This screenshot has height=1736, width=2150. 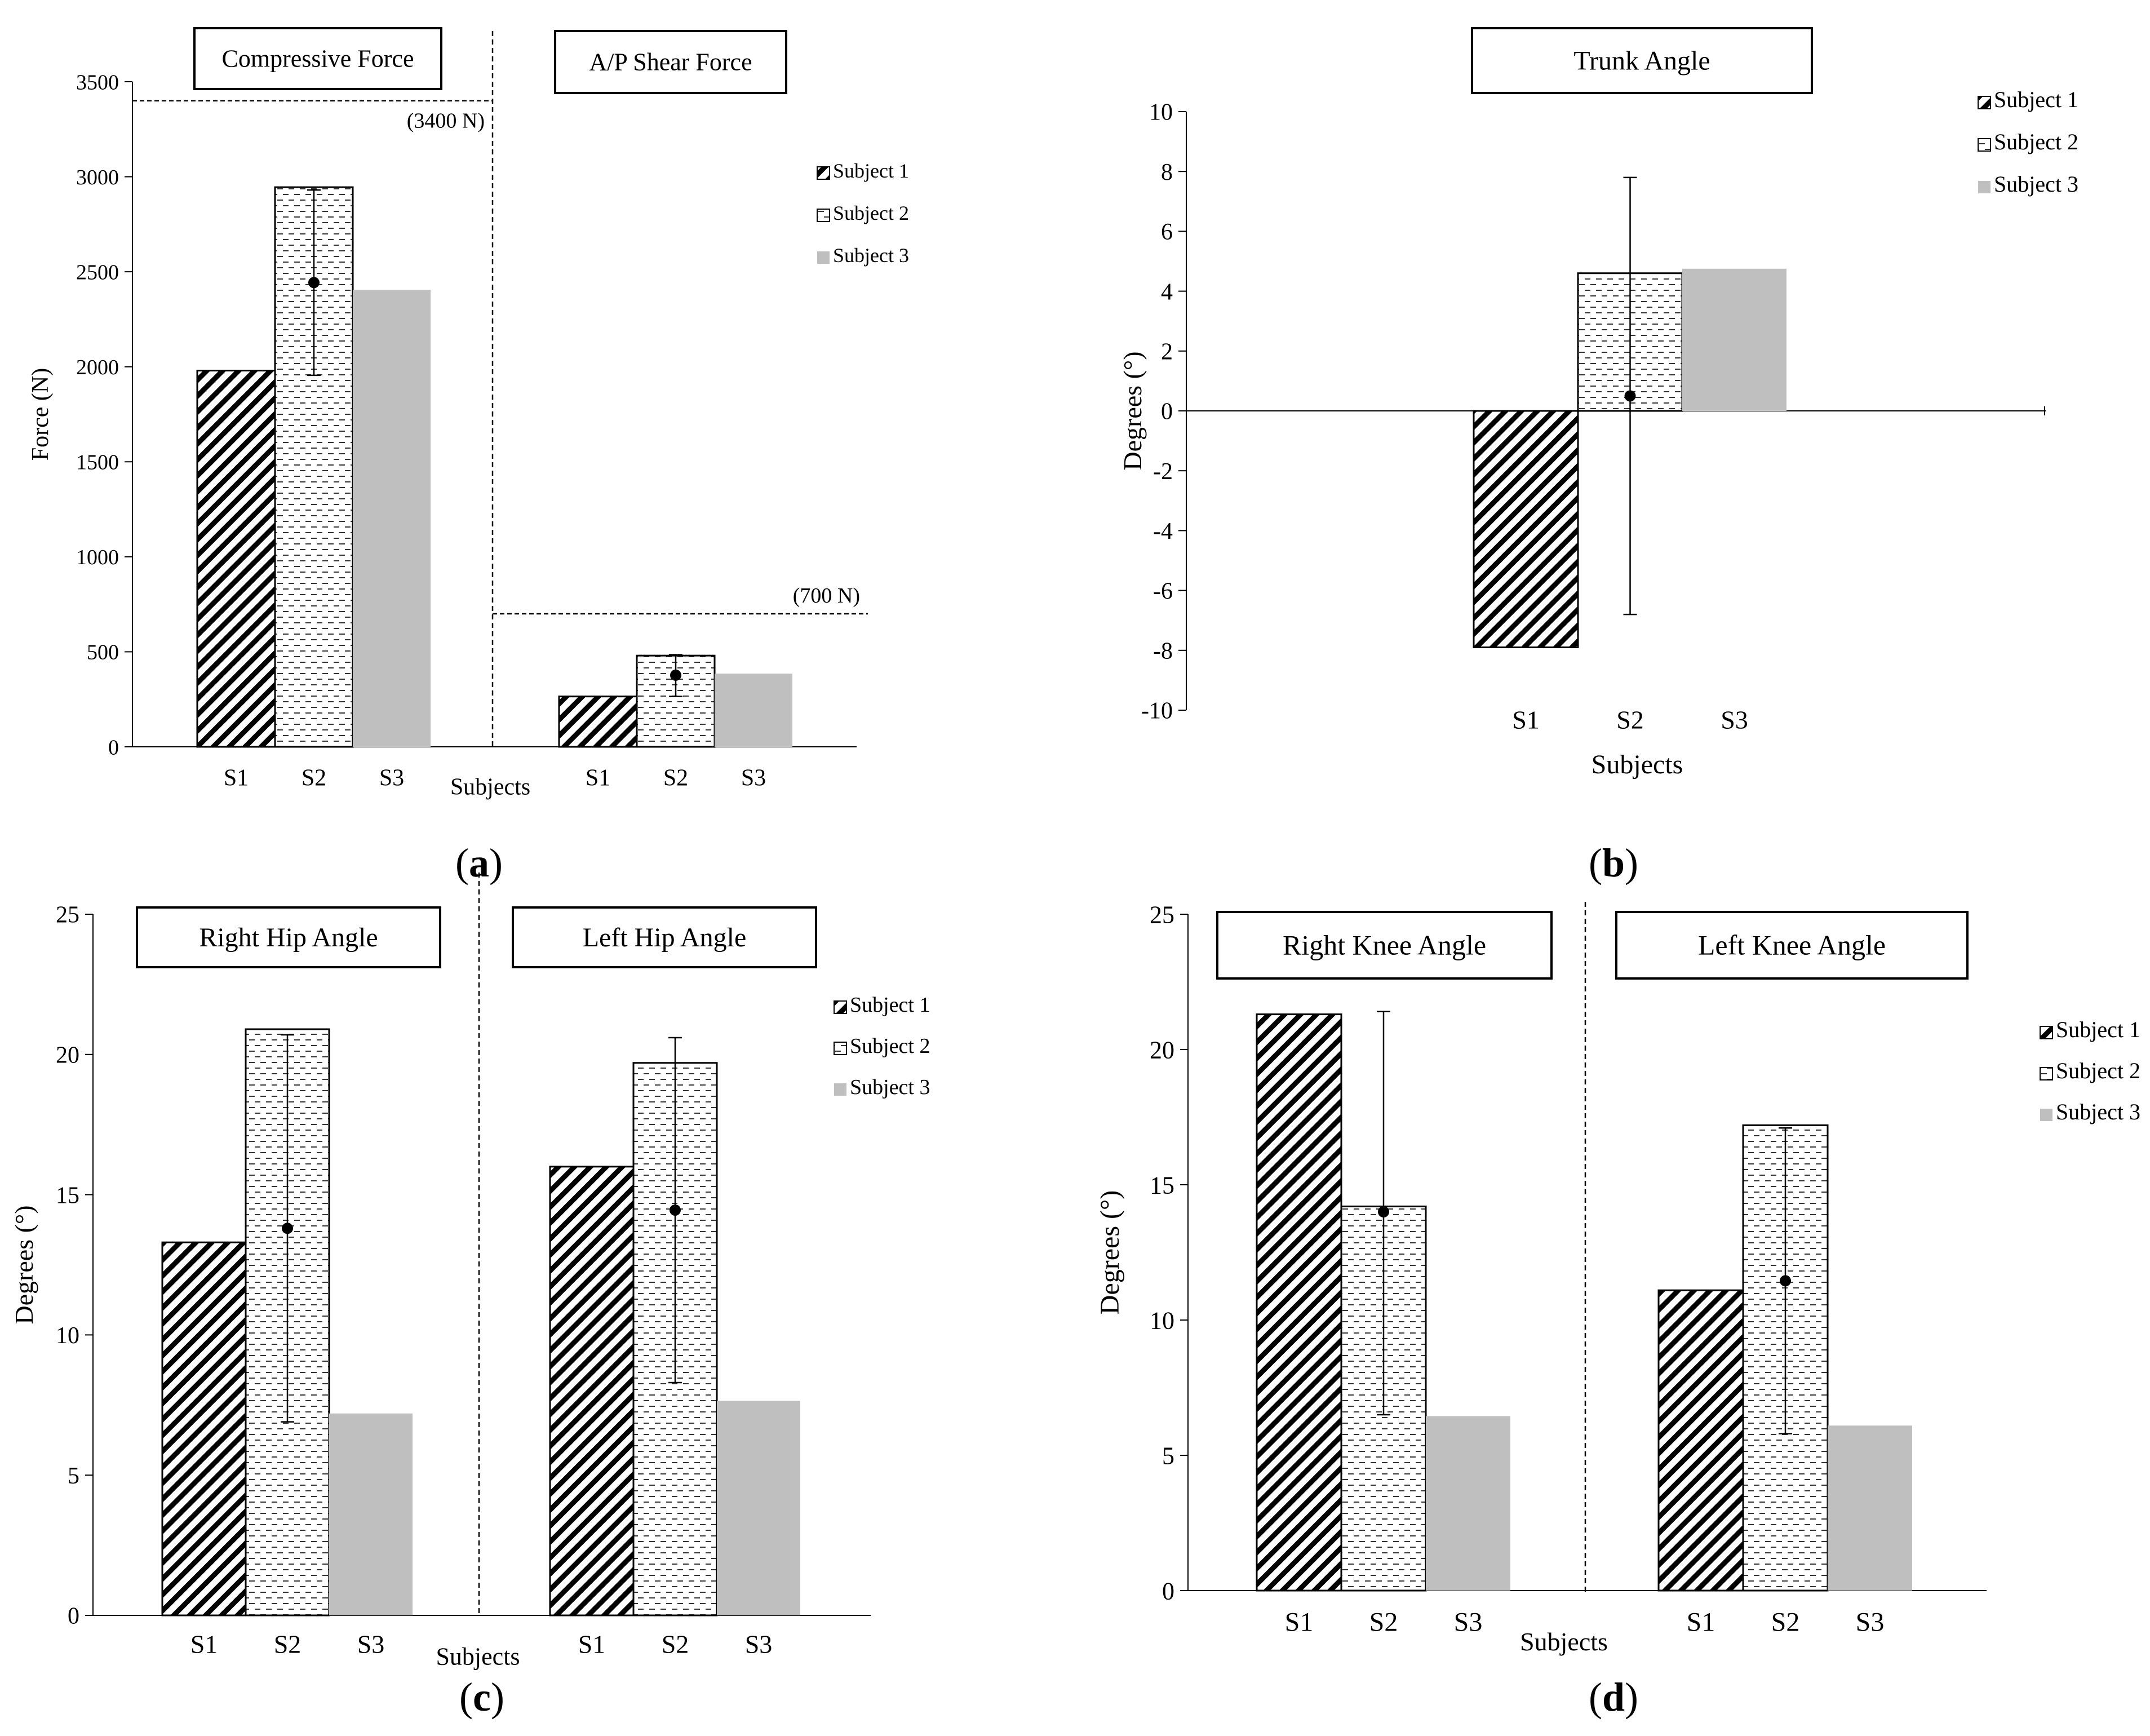 What do you see at coordinates (1167, 232) in the screenshot?
I see `y-tick-label: 6` at bounding box center [1167, 232].